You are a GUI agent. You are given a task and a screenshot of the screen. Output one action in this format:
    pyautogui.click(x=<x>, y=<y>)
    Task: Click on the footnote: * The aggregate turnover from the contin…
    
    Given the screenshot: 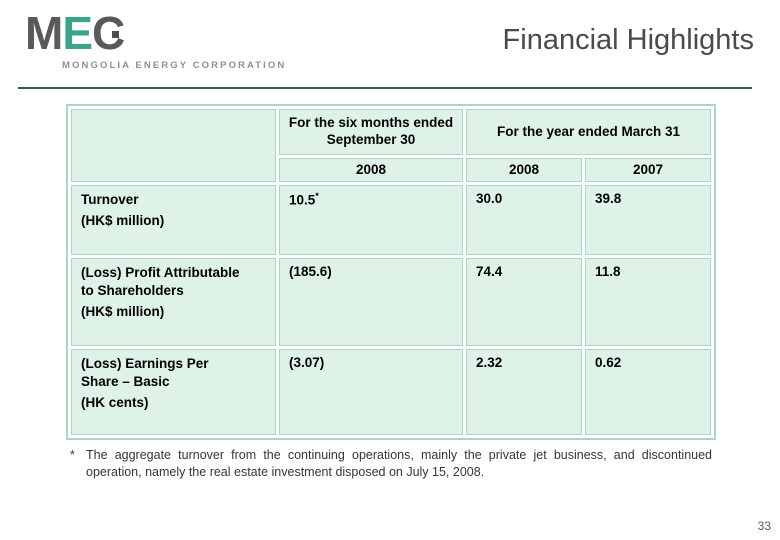 What is the action you would take?
    pyautogui.click(x=391, y=464)
    